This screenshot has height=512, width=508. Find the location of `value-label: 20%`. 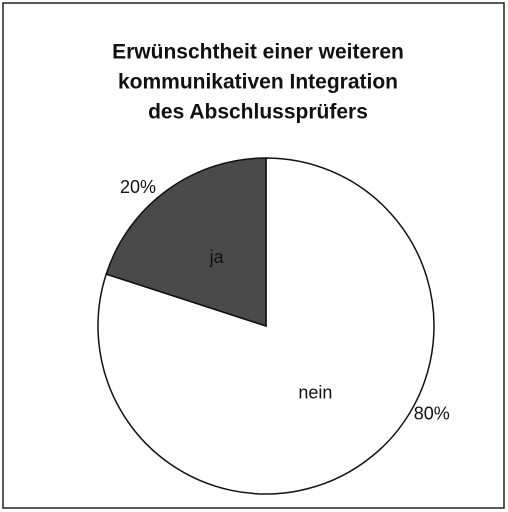

value-label: 20% is located at coordinates (138, 187).